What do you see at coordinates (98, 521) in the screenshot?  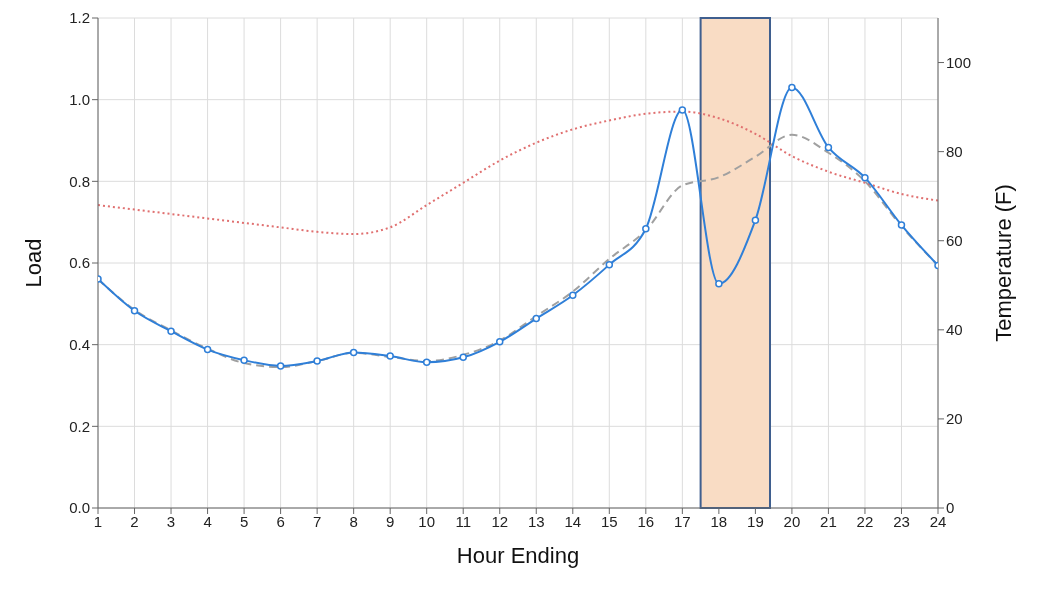 I see `x-tick-label: 1` at bounding box center [98, 521].